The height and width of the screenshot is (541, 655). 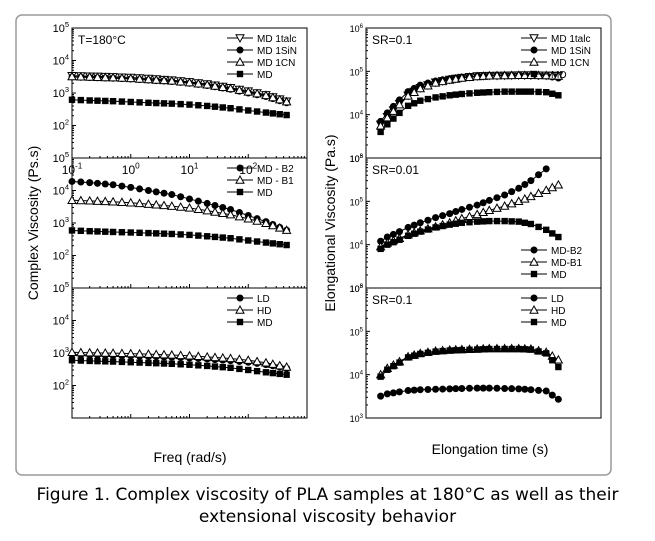 What do you see at coordinates (559, 75) in the screenshot?
I see `legend-label: MD` at bounding box center [559, 75].